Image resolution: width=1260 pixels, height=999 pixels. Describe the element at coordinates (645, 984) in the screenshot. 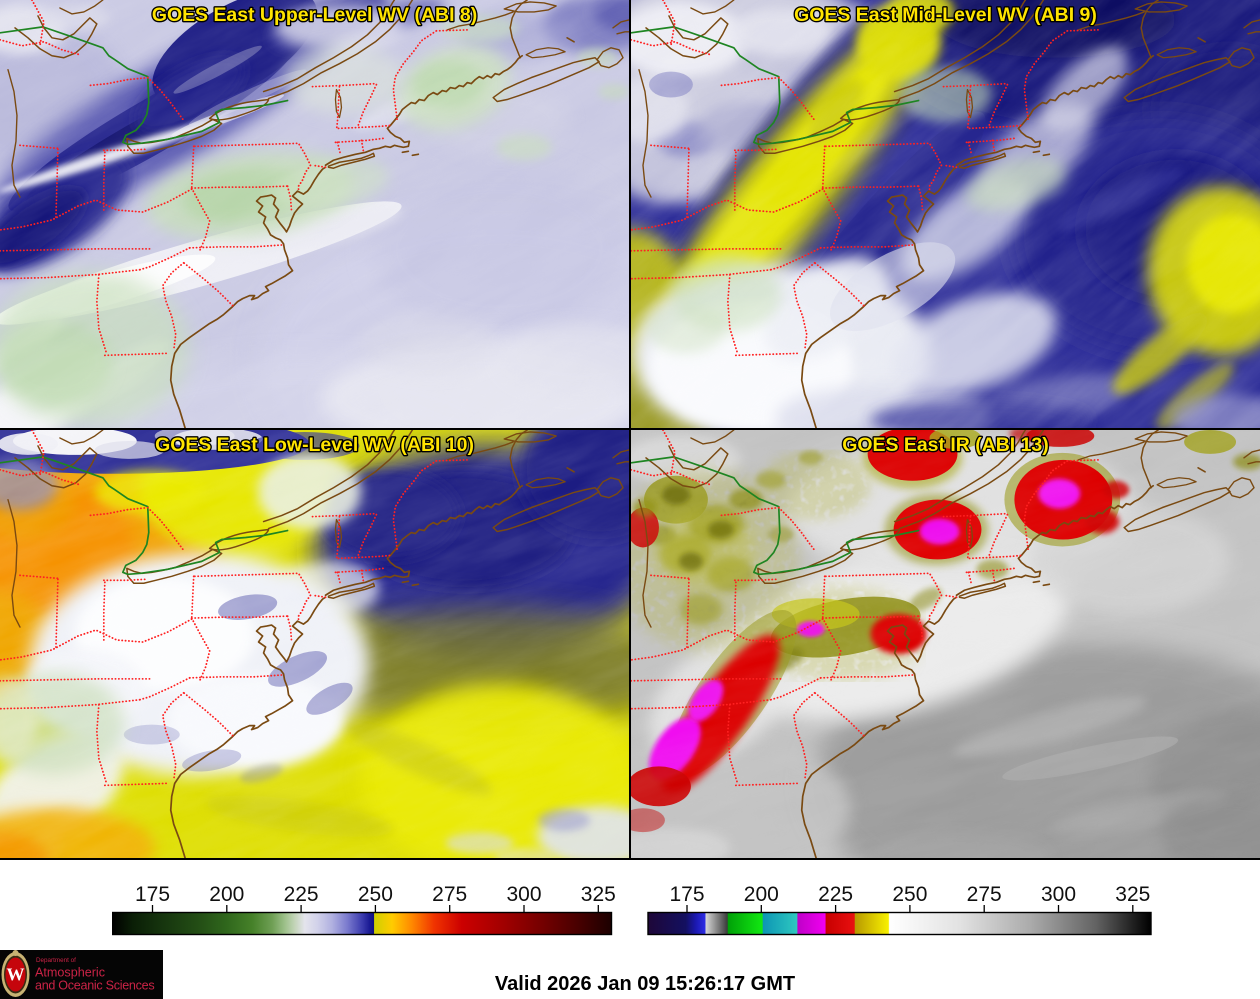

I see `svg-text: Valid 2026 Jan 09 15:26:17 GMT` at that location.